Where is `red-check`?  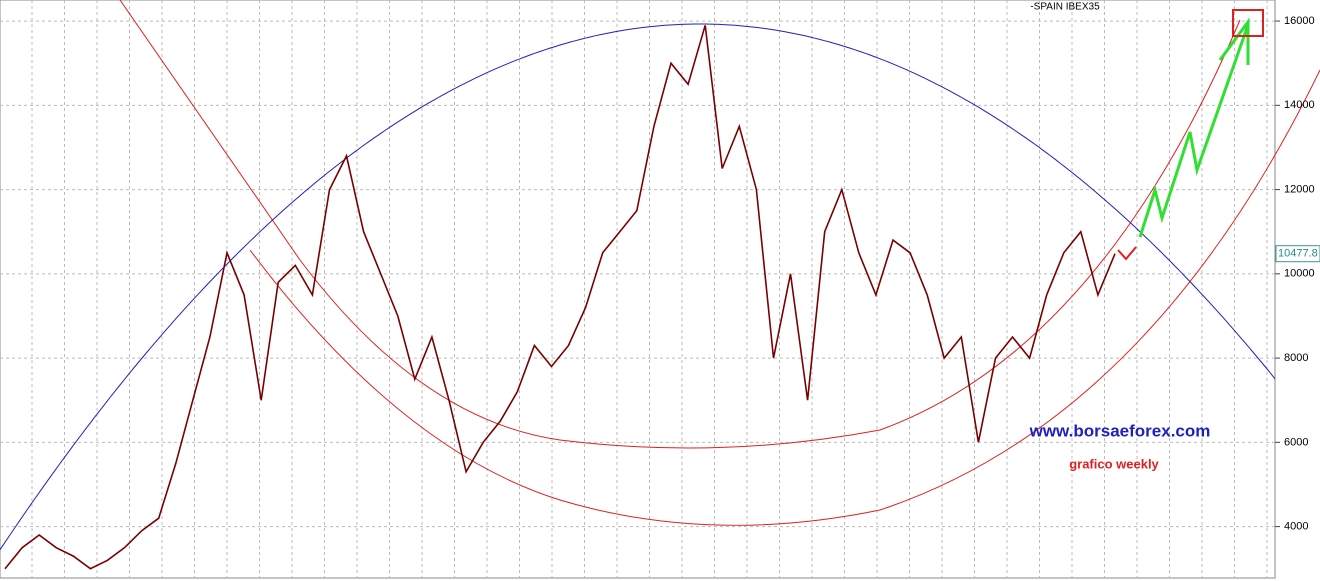
red-check is located at coordinates (1127, 253).